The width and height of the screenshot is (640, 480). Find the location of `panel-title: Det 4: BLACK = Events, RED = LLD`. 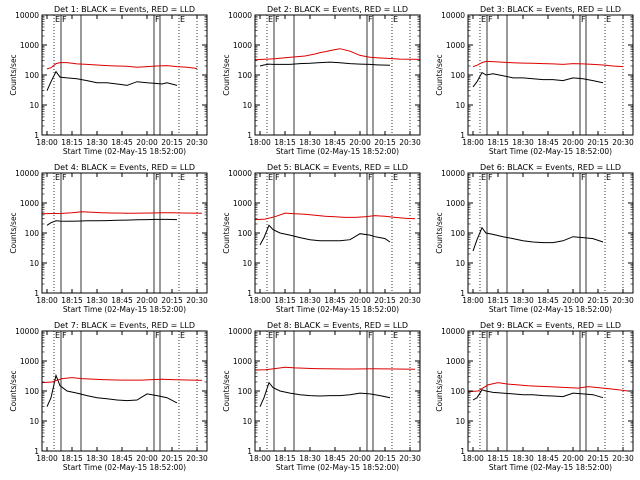

panel-title: Det 4: BLACK = Events, RED = LLD is located at coordinates (124, 167).